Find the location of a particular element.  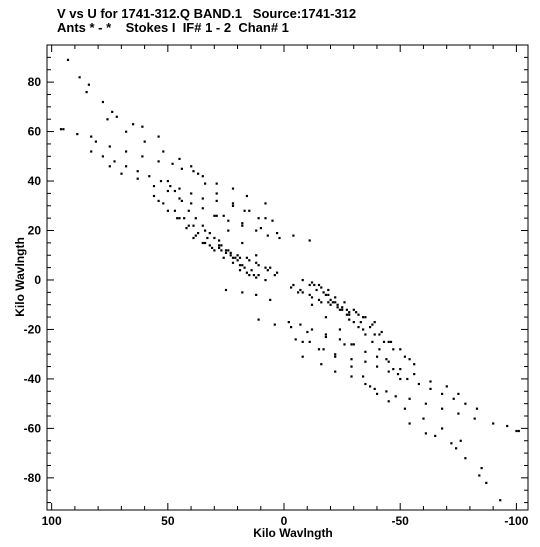

y-axis-label: Kilo Wavlngth is located at coordinates (20, 277).